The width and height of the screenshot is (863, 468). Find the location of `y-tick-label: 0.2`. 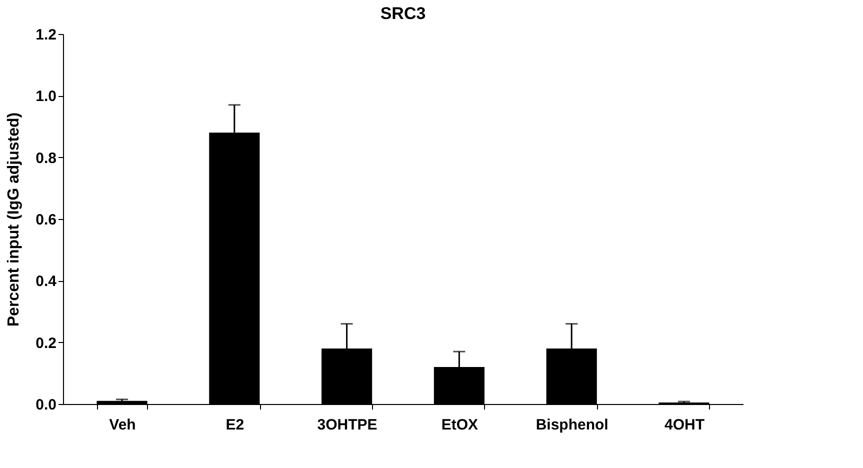

y-tick-label: 0.2 is located at coordinates (46, 343).